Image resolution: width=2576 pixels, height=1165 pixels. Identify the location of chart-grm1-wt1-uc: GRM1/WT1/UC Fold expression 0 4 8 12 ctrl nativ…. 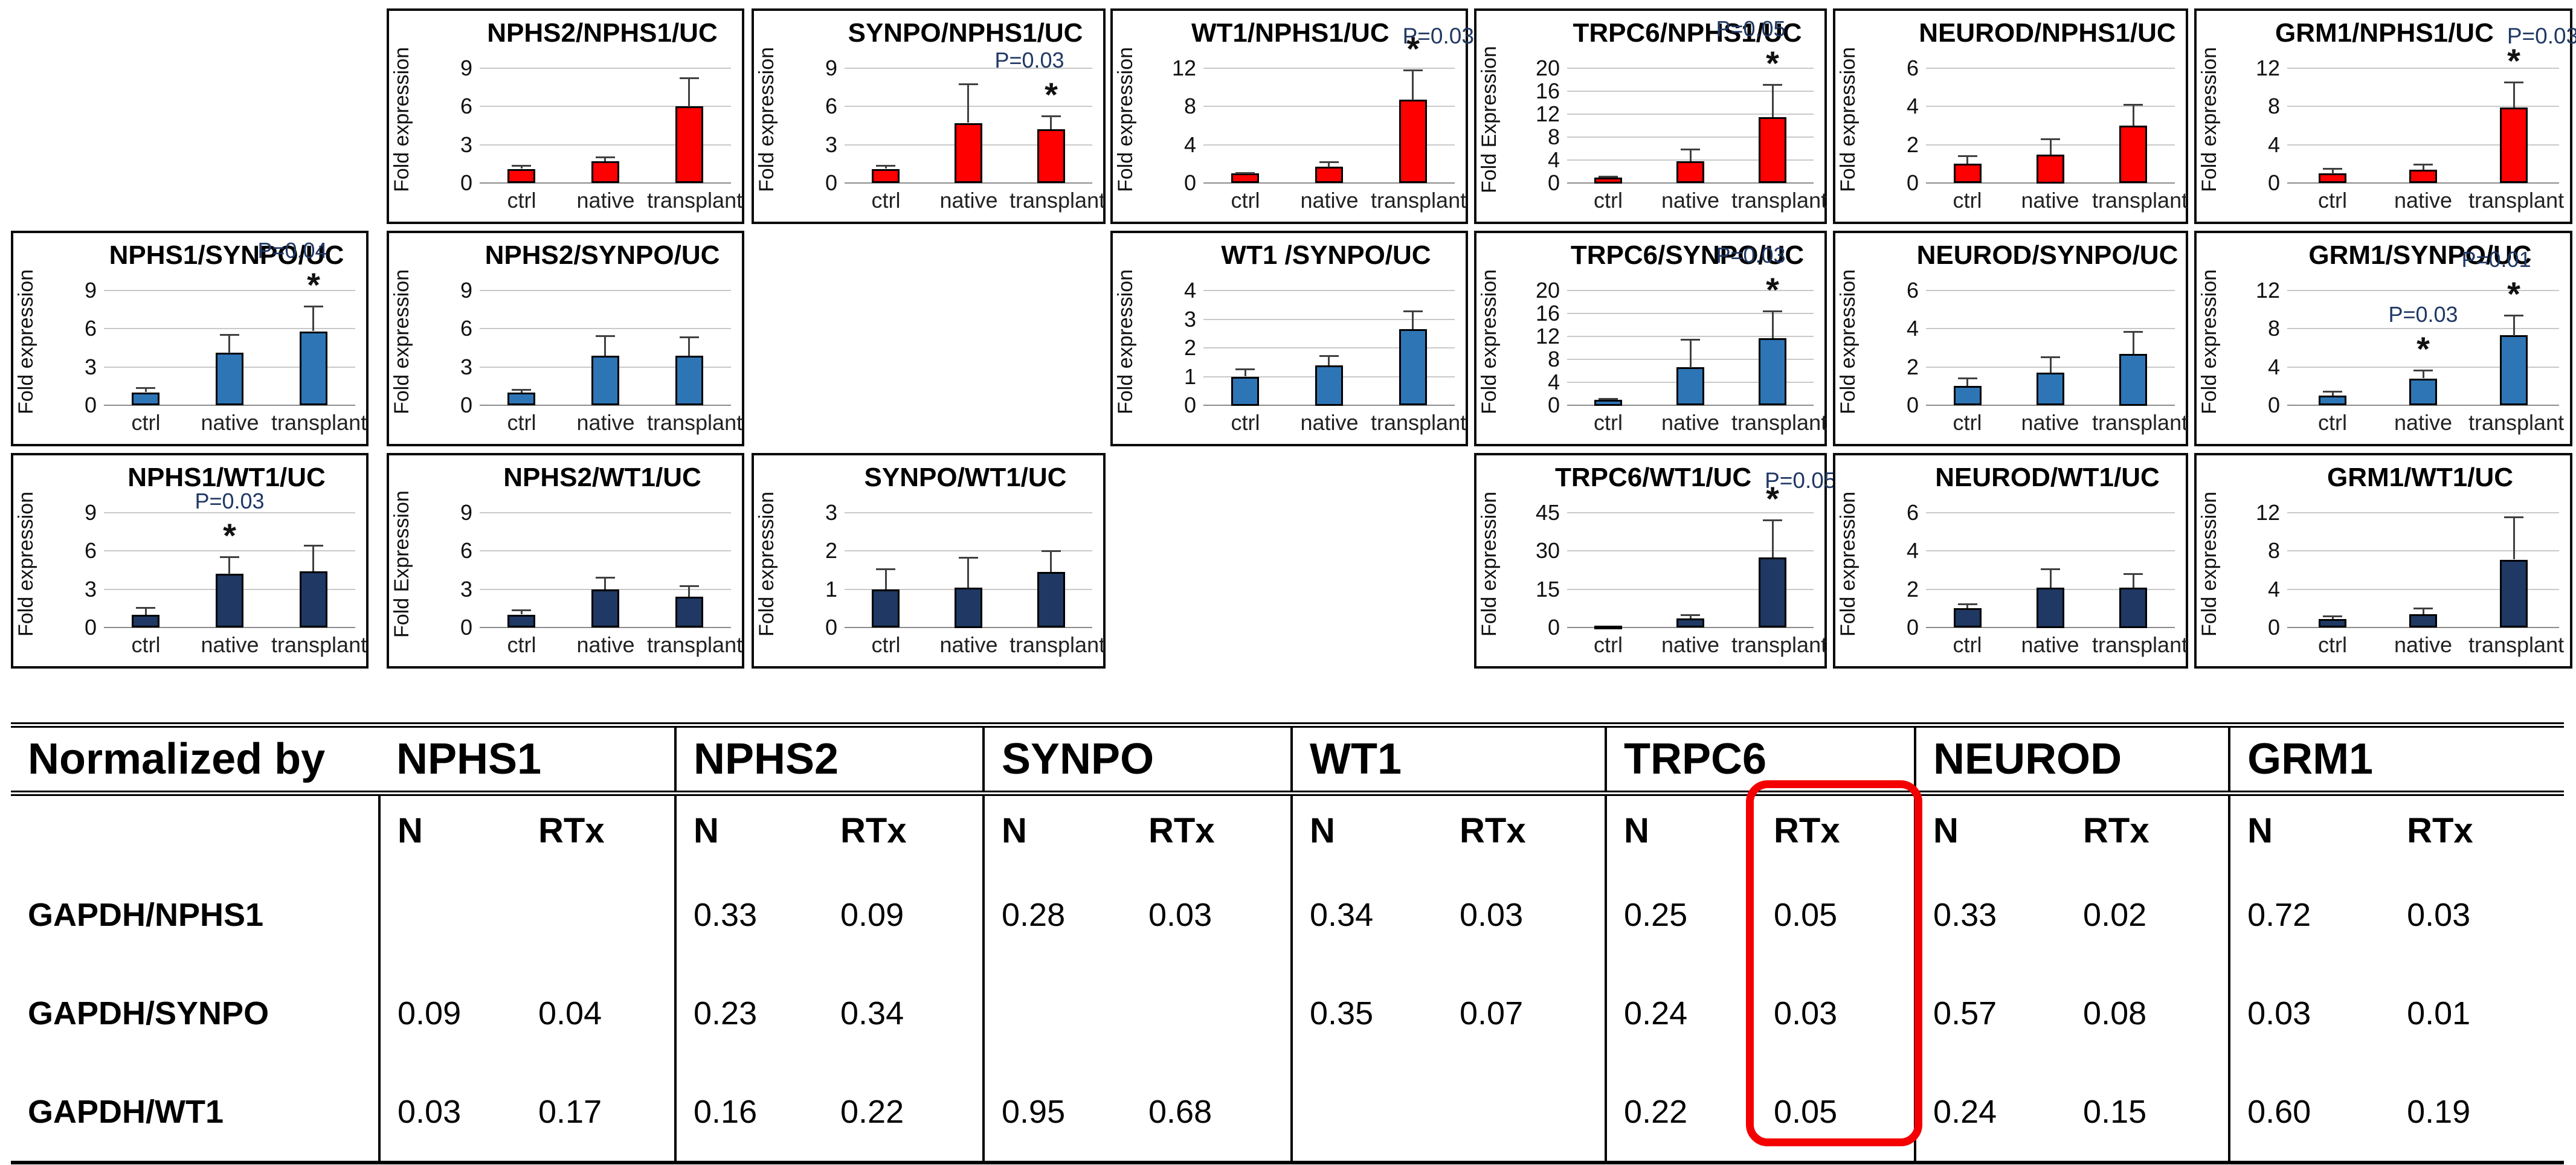
(2383, 561).